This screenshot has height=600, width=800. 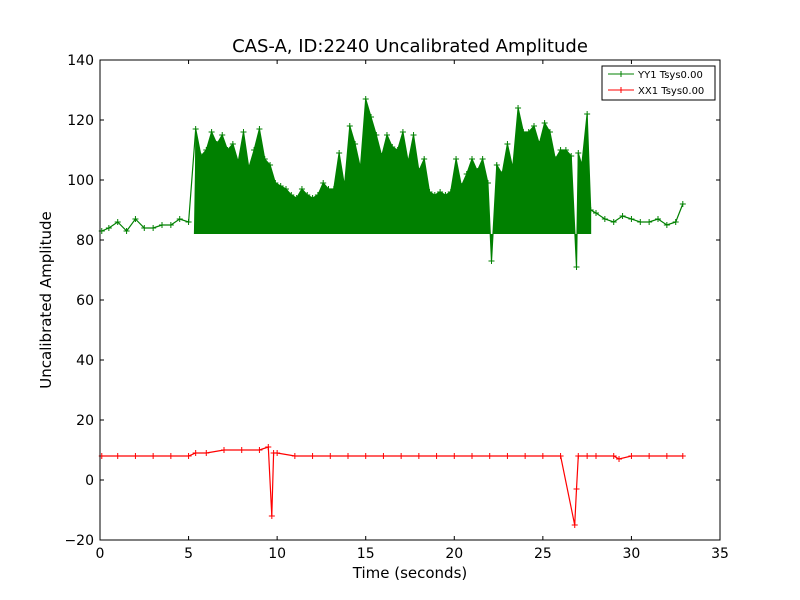 I want to click on y-tick-label: 40, so click(x=85, y=361).